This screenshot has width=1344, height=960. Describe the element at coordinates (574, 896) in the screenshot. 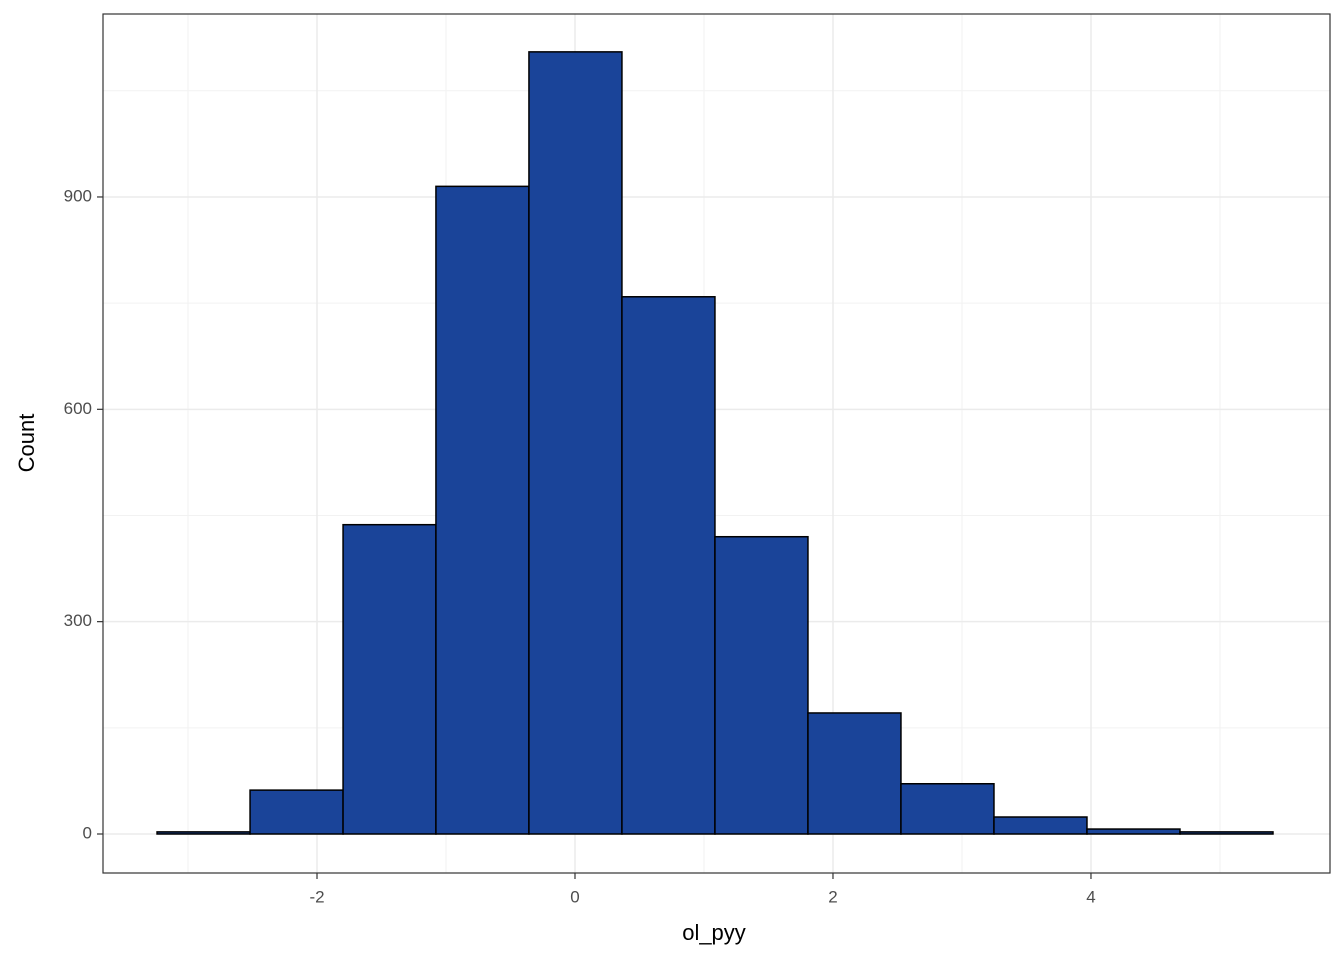

I see `x-tick-label: 0` at that location.